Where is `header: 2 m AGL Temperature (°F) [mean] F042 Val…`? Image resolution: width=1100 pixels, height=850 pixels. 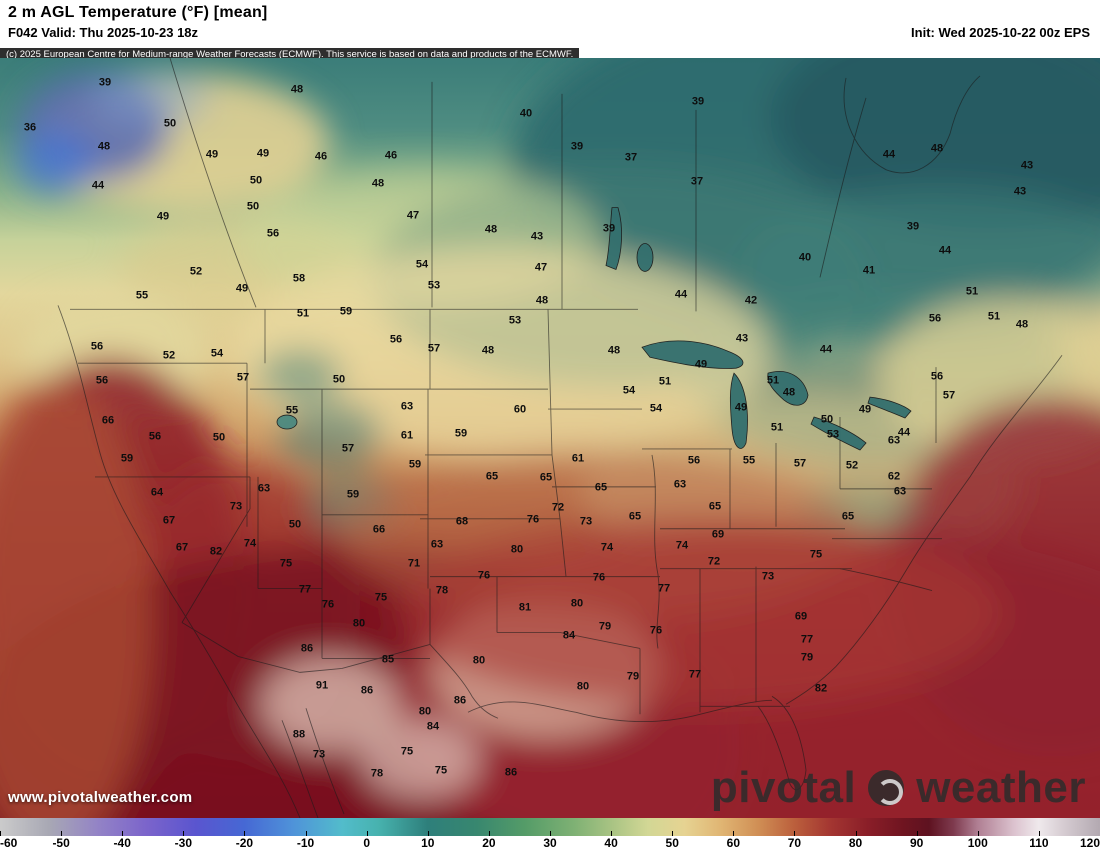 header: 2 m AGL Temperature (°F) [mean] F042 Val… is located at coordinates (550, 22).